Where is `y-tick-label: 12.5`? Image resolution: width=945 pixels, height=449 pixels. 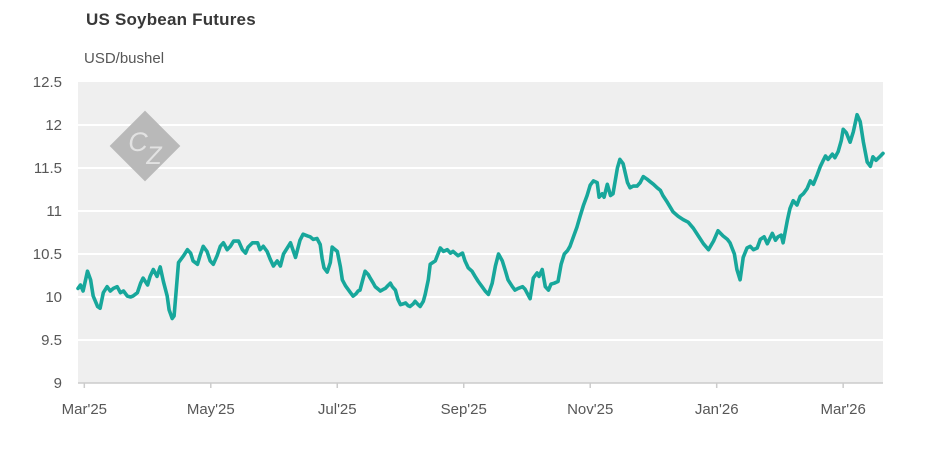 y-tick-label: 12.5 is located at coordinates (47, 82).